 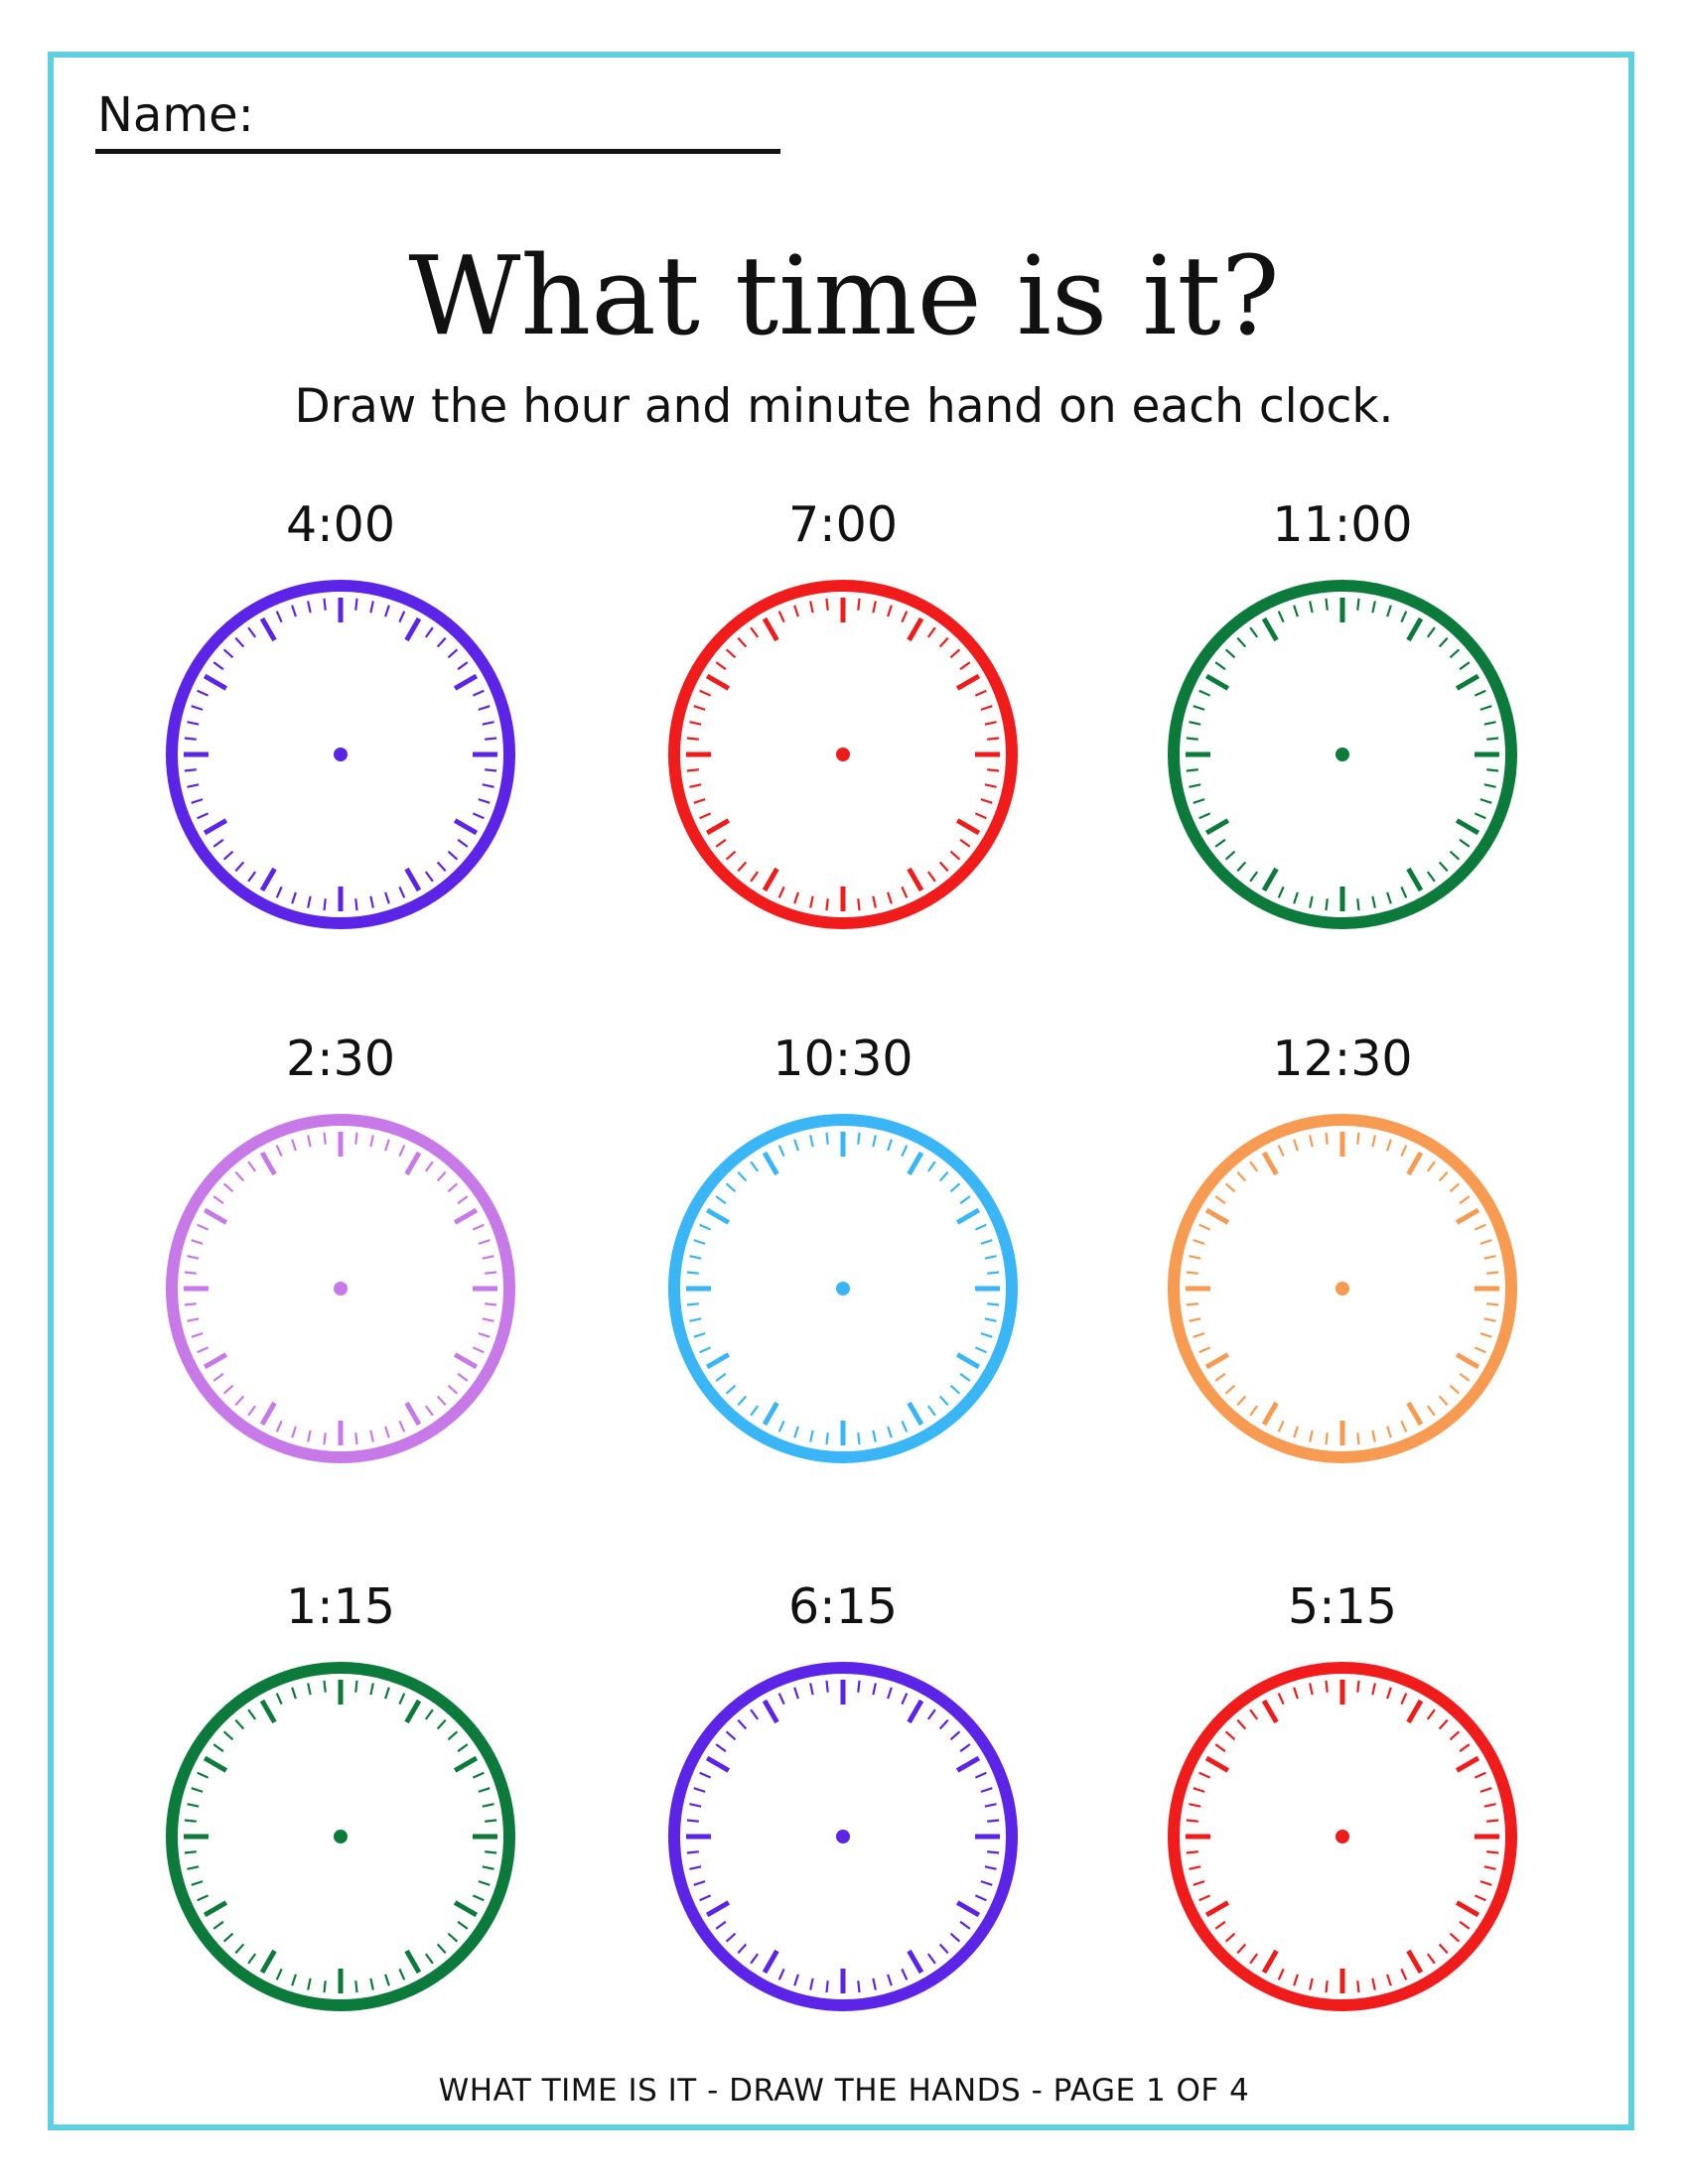 I want to click on clock-item: 6:15, so click(x=843, y=1816).